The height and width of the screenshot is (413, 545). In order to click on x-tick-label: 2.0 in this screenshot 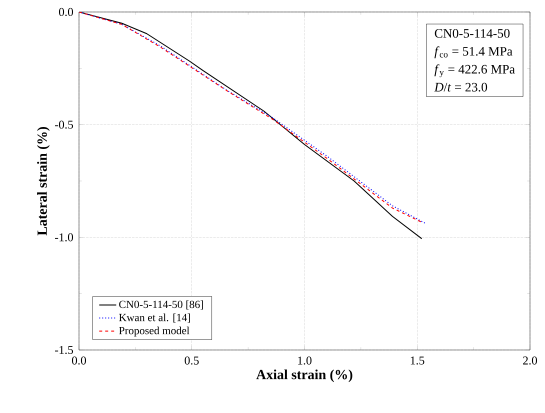, I will do `click(530, 360)`.